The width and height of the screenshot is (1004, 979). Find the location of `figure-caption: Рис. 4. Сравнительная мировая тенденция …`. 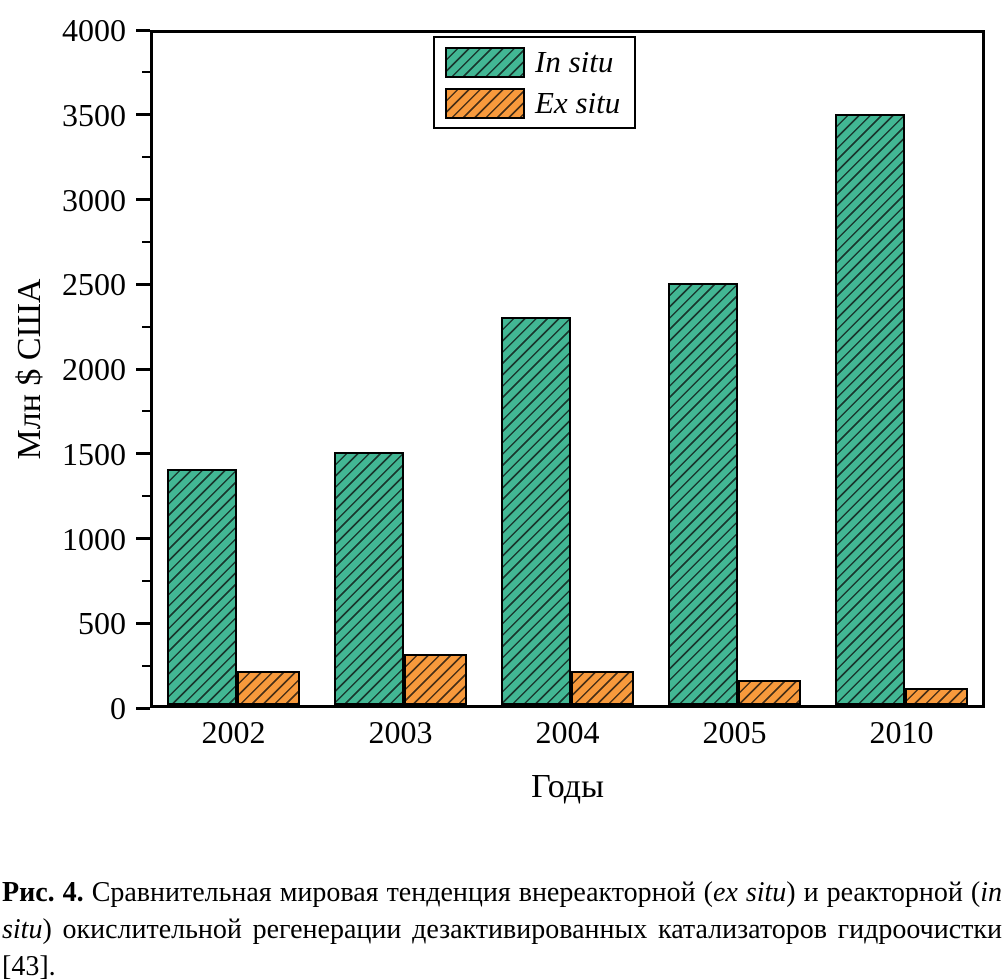

figure-caption: Рис. 4. Сравнительная мировая тенденция … is located at coordinates (502, 926).